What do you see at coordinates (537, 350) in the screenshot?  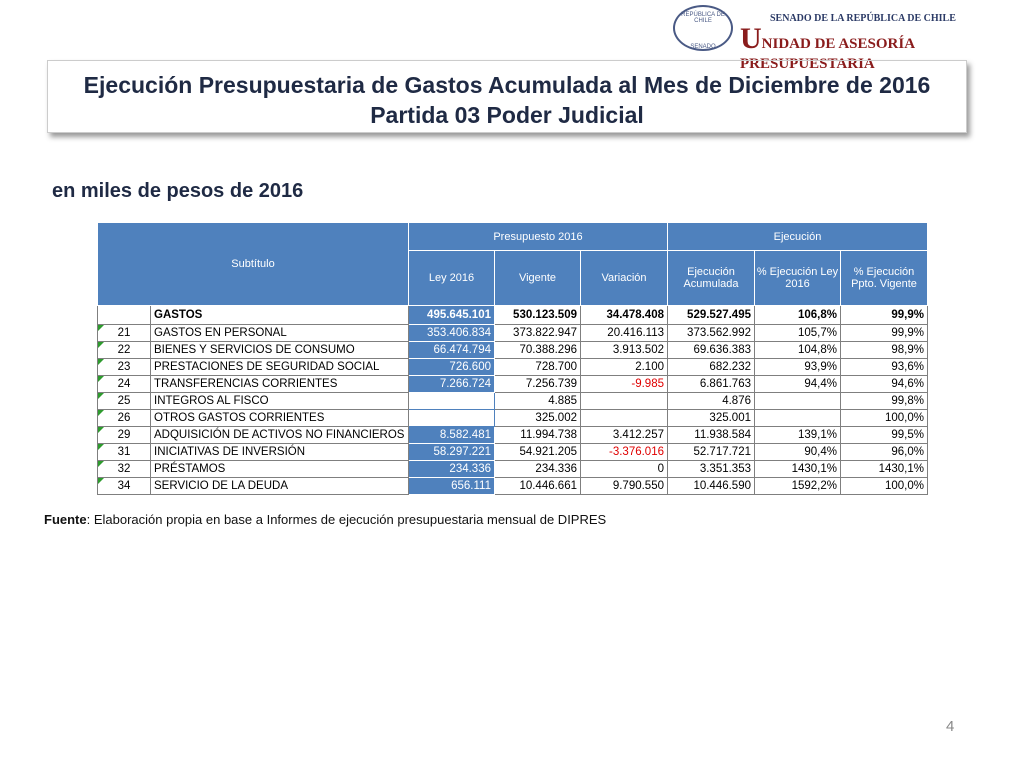 I see `cell: 70.388.296` at bounding box center [537, 350].